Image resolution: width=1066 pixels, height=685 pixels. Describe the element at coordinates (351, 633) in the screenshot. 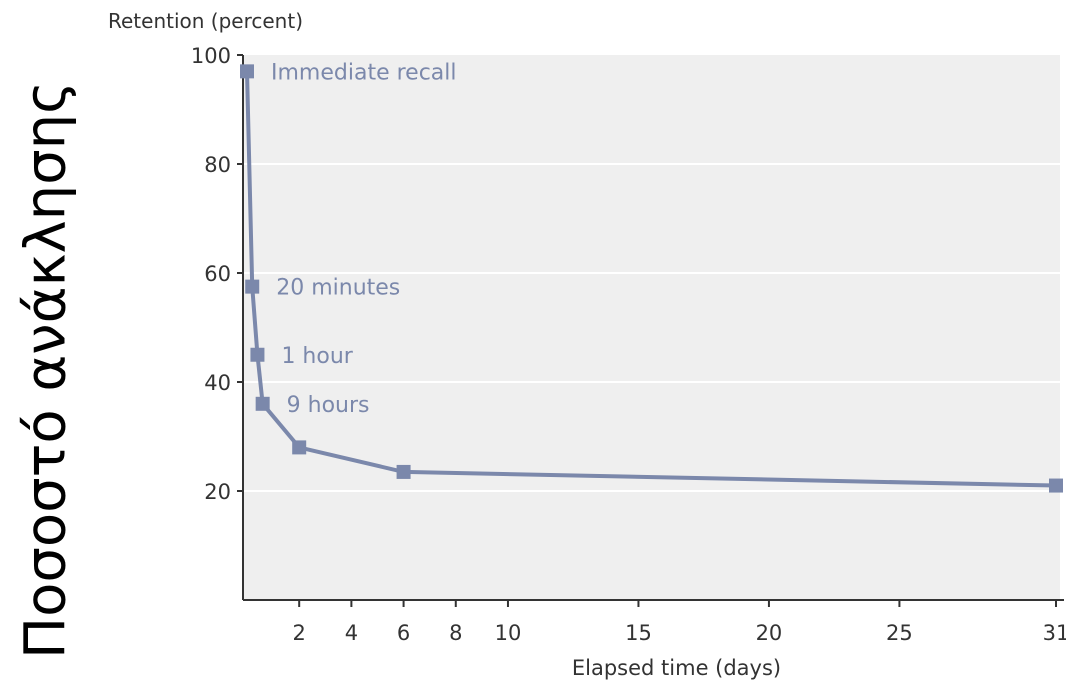

I see `x-tick-label: 4` at that location.